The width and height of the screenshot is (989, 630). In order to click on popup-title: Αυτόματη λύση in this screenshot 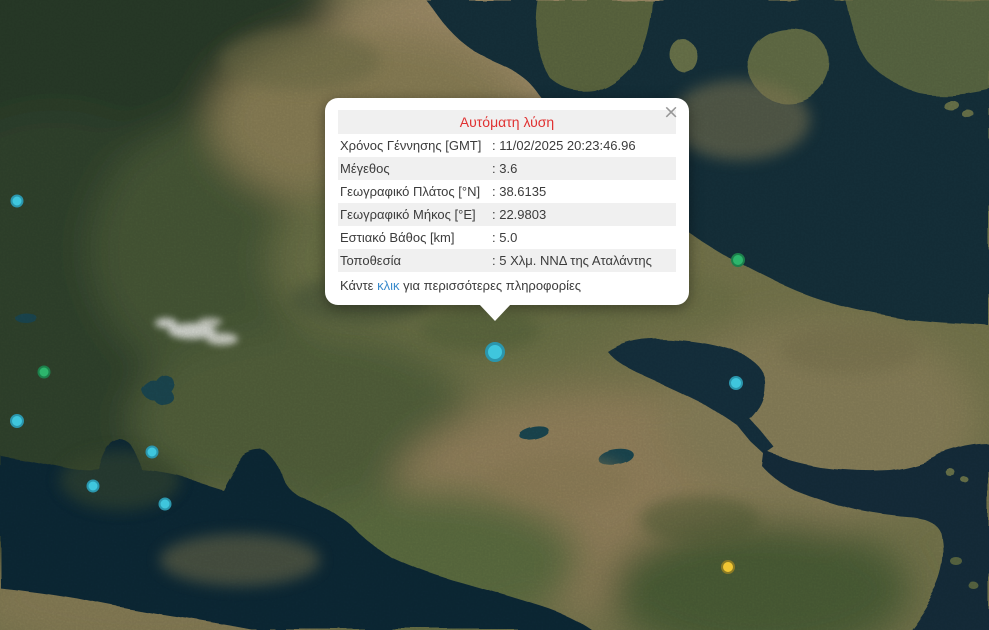, I will do `click(507, 122)`.